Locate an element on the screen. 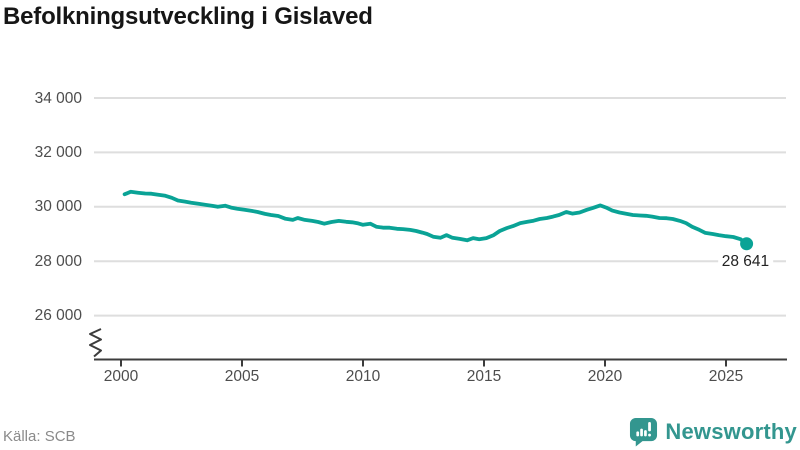 This screenshot has height=450, width=800. x-tick-label: 2005 is located at coordinates (242, 376).